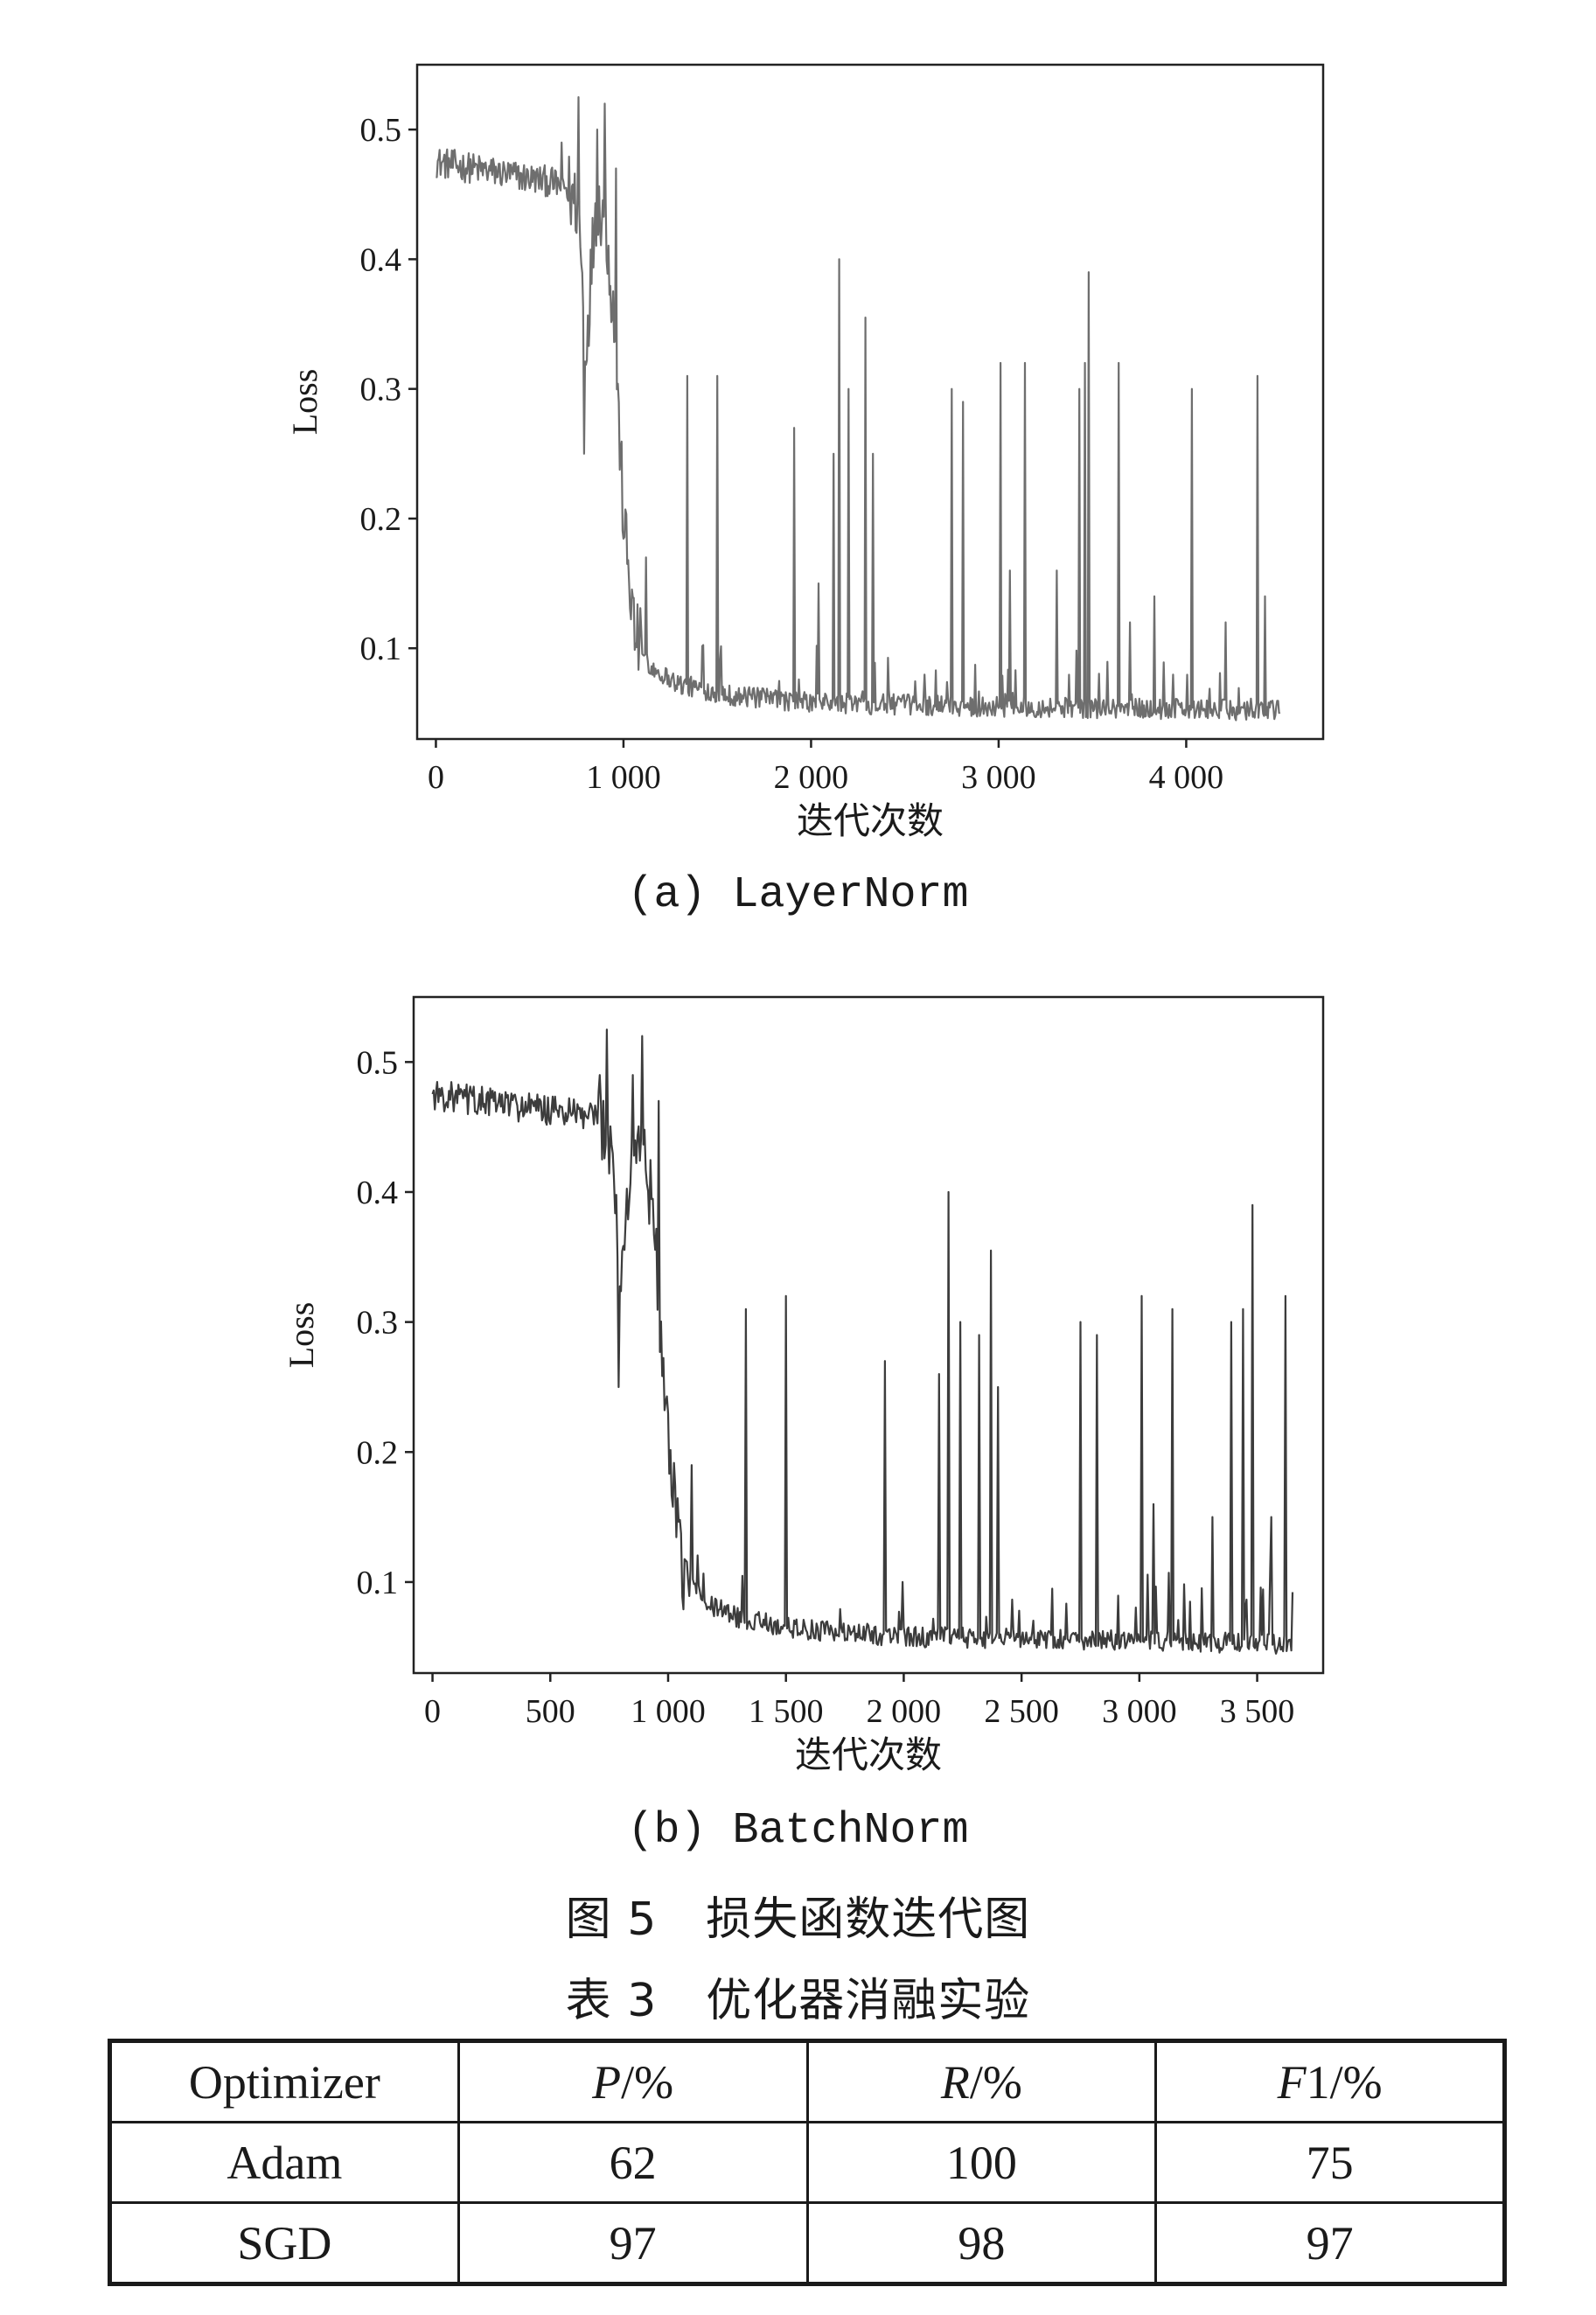 Image resolution: width=1596 pixels, height=2315 pixels. What do you see at coordinates (1186, 777) in the screenshot?
I see `x-tick-label: 4 000` at bounding box center [1186, 777].